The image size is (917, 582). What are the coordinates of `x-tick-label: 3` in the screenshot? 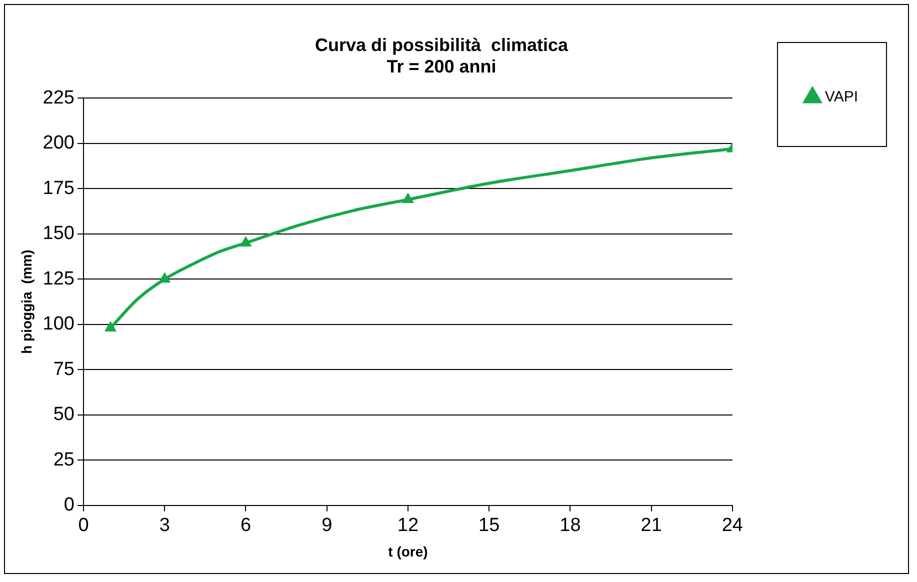 It's located at (164, 525).